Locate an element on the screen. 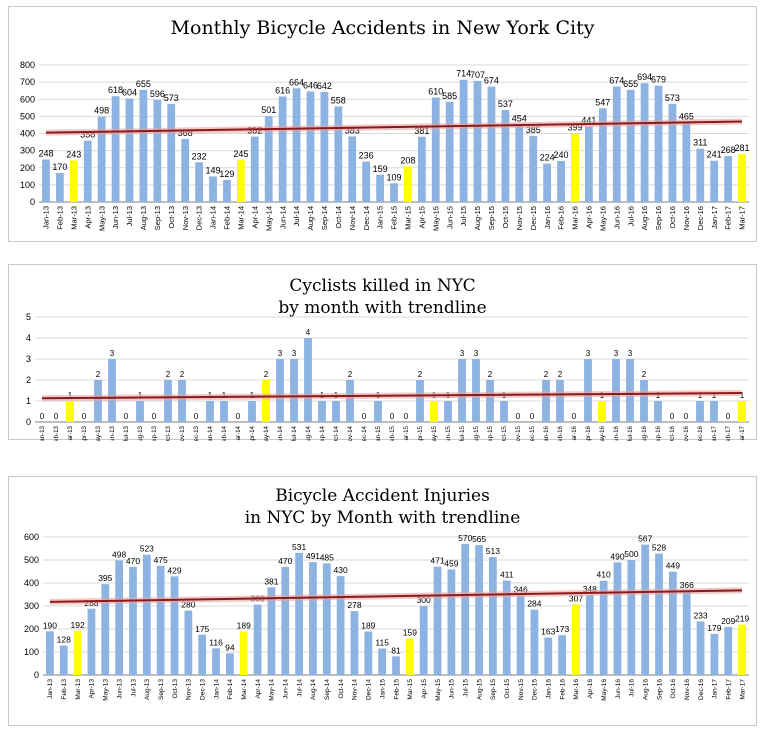 The image size is (769, 738). data-label: 3 is located at coordinates (280, 353).